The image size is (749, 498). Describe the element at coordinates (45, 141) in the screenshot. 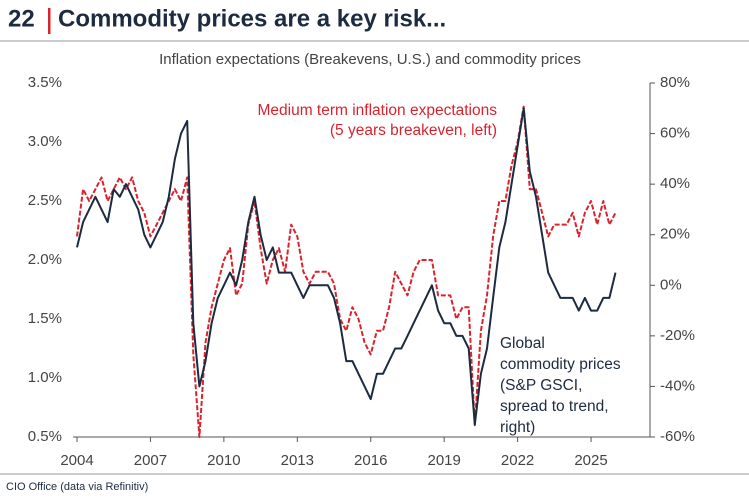

I see `y-tick-label: 3.0%` at that location.